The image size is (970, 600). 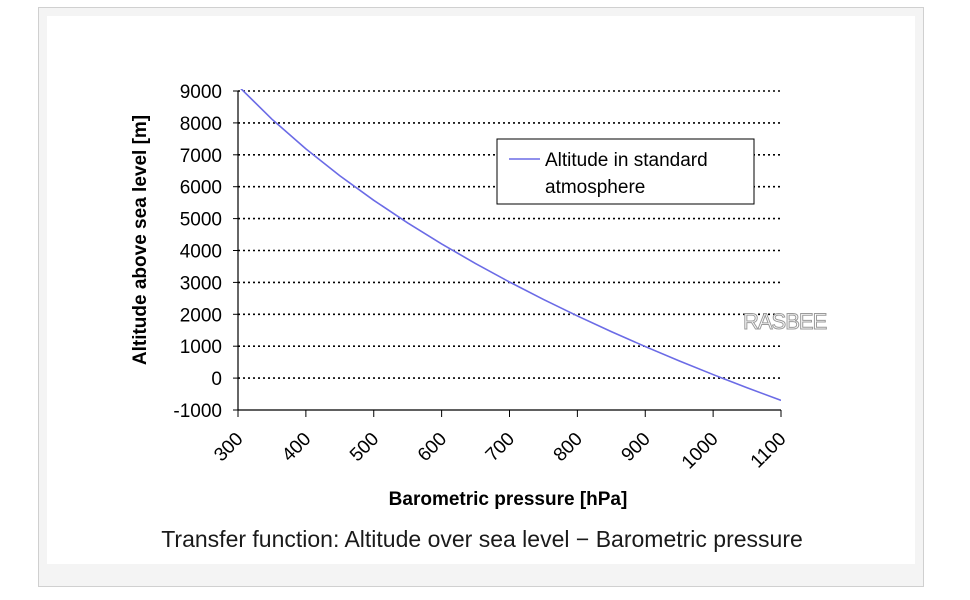 What do you see at coordinates (140, 240) in the screenshot?
I see `y-axis-title: Altitude above sea level [m]` at bounding box center [140, 240].